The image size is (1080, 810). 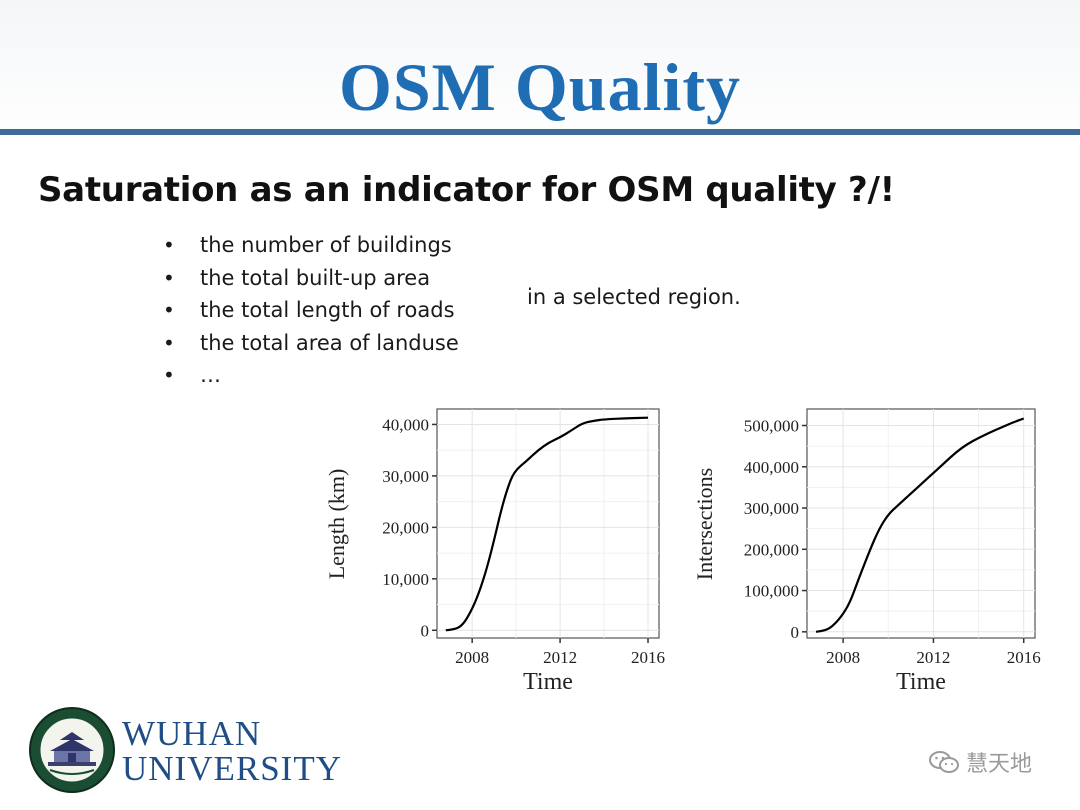 I want to click on y-tick-label: 20,000, so click(x=405, y=527).